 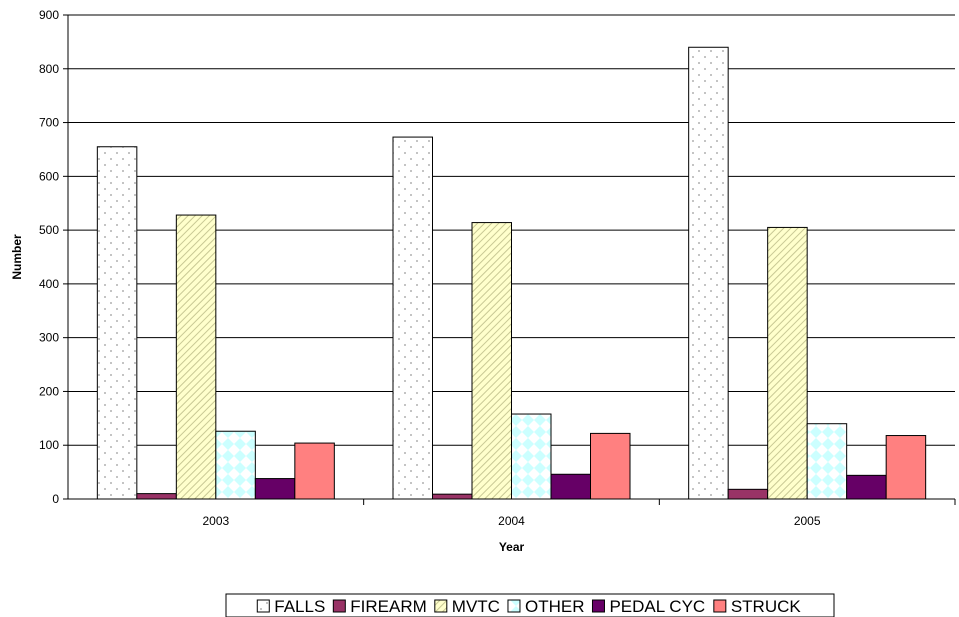 What do you see at coordinates (49, 69) in the screenshot?
I see `y-tick-label: 800` at bounding box center [49, 69].